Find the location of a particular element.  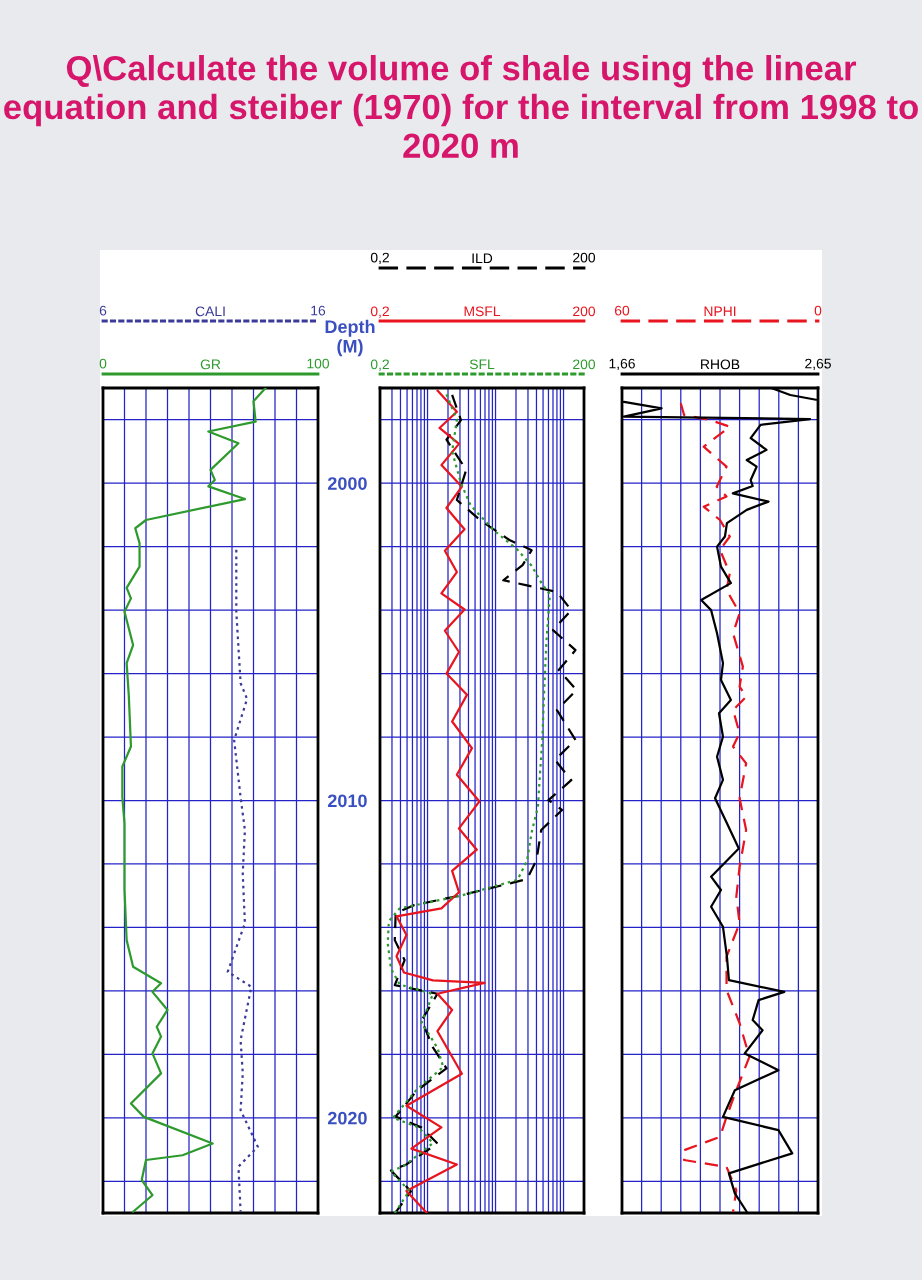

y-axis-title: Depth (M) is located at coordinates (350, 338).